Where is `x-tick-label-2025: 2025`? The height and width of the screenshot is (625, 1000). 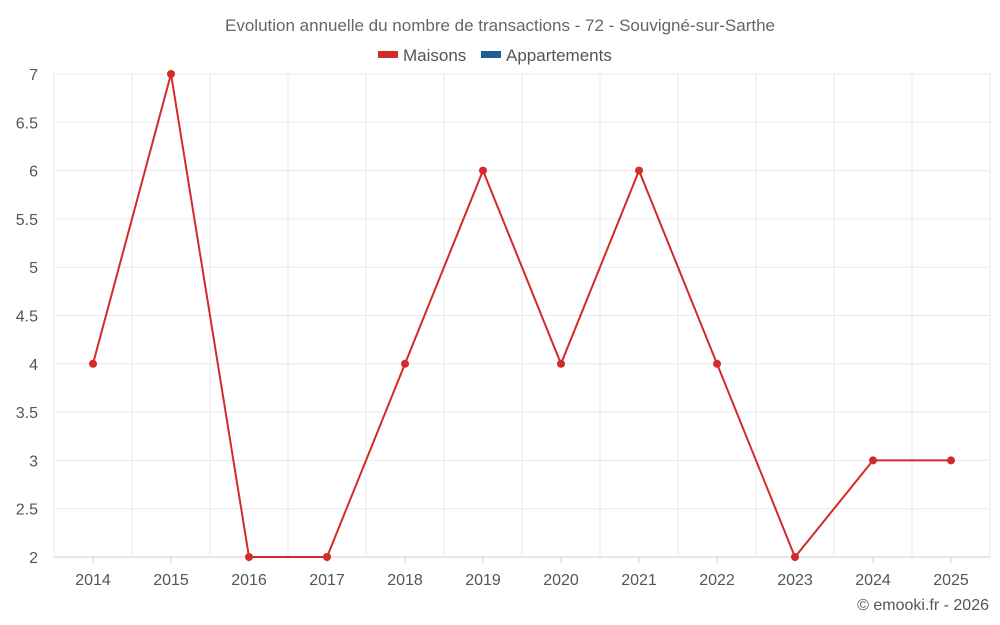
x-tick-label-2025: 2025 is located at coordinates (951, 580).